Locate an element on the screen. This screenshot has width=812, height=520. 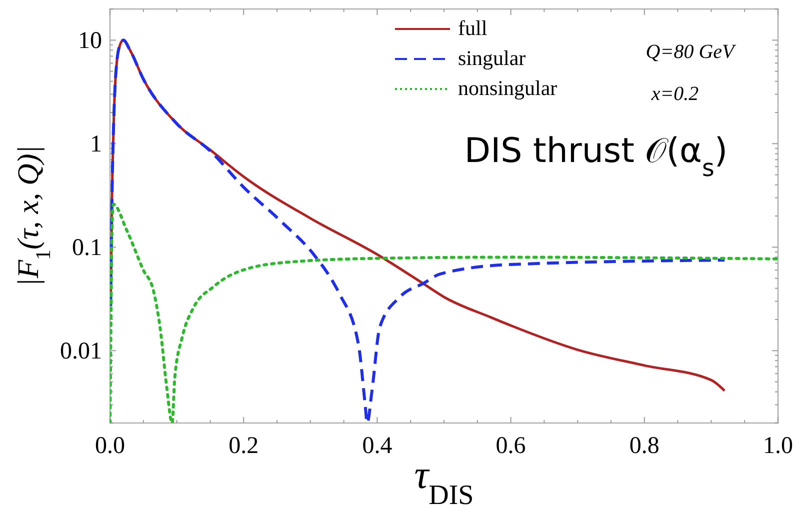
y-tick-label: 0.01 is located at coordinates (81, 351).